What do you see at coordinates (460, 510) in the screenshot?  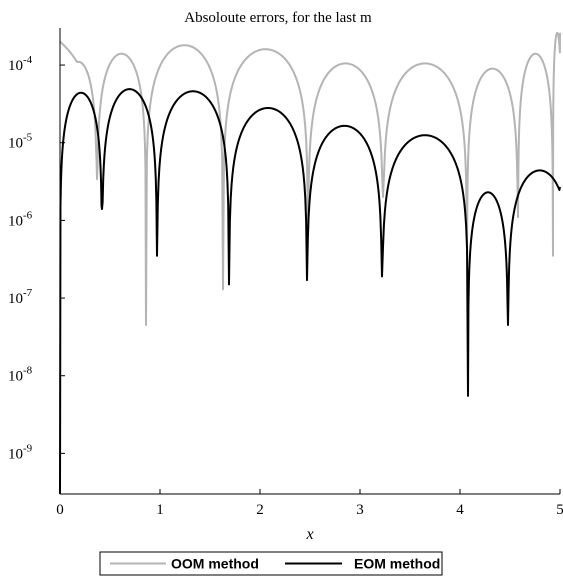 I see `x-tick-label: 4` at bounding box center [460, 510].